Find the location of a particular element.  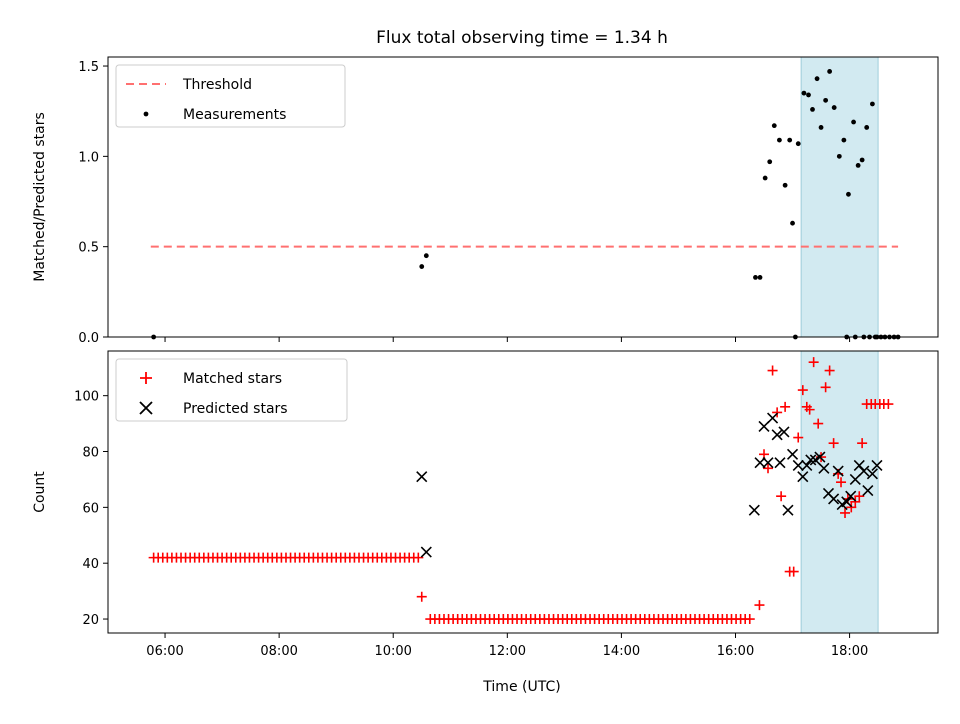

x-tick-label: 08:00 is located at coordinates (278, 651).